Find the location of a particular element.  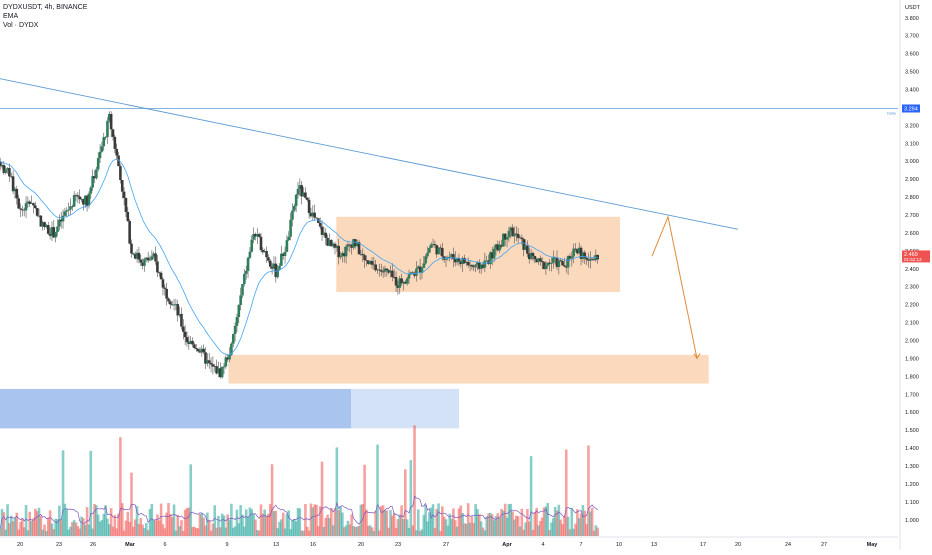

legend-ema: EMA is located at coordinates (11, 16).